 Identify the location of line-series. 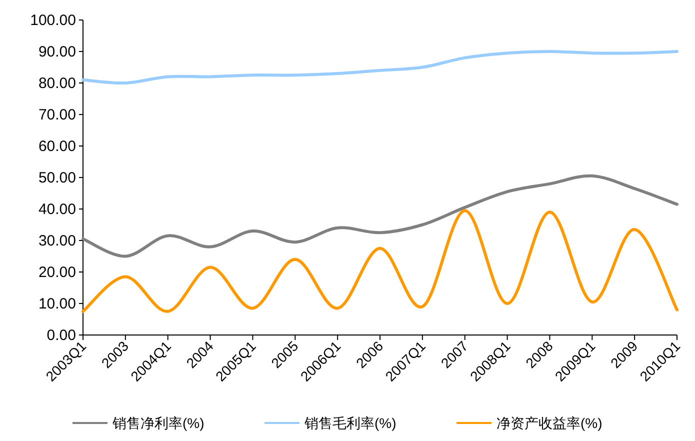
(380, 67).